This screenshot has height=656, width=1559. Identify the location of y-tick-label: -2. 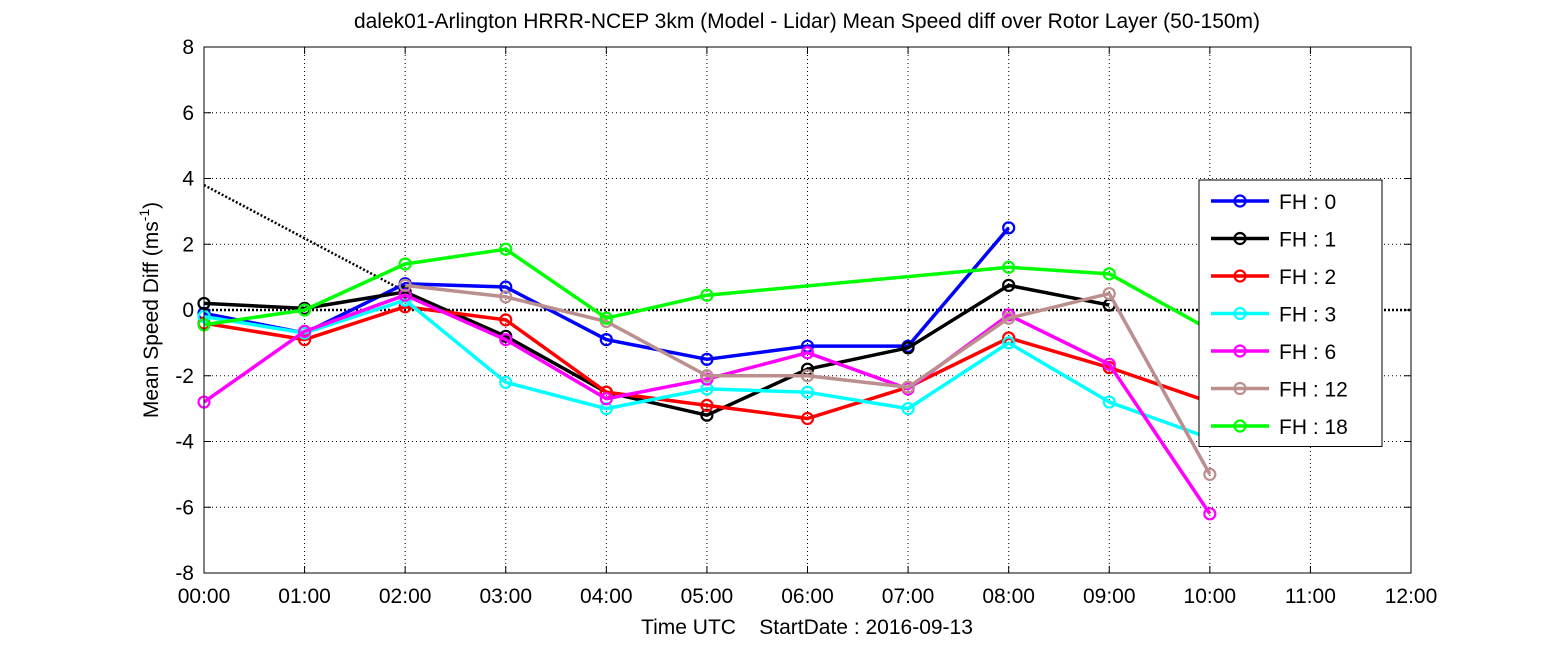
(184, 376).